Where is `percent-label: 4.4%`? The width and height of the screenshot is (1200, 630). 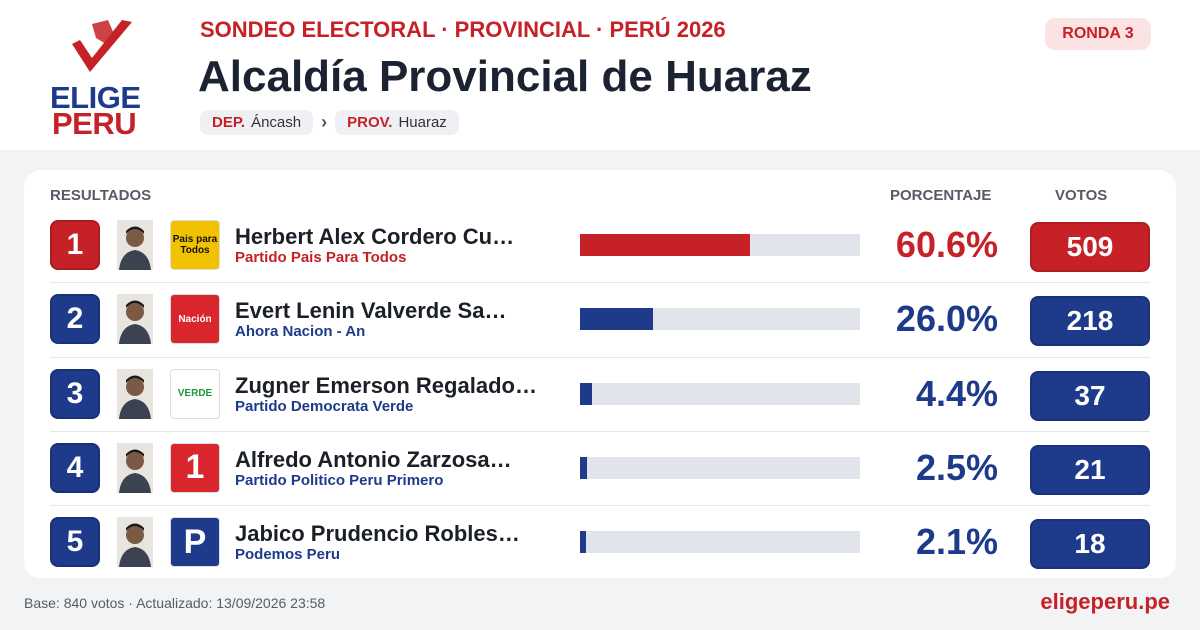
percent-label: 4.4% is located at coordinates (956, 393).